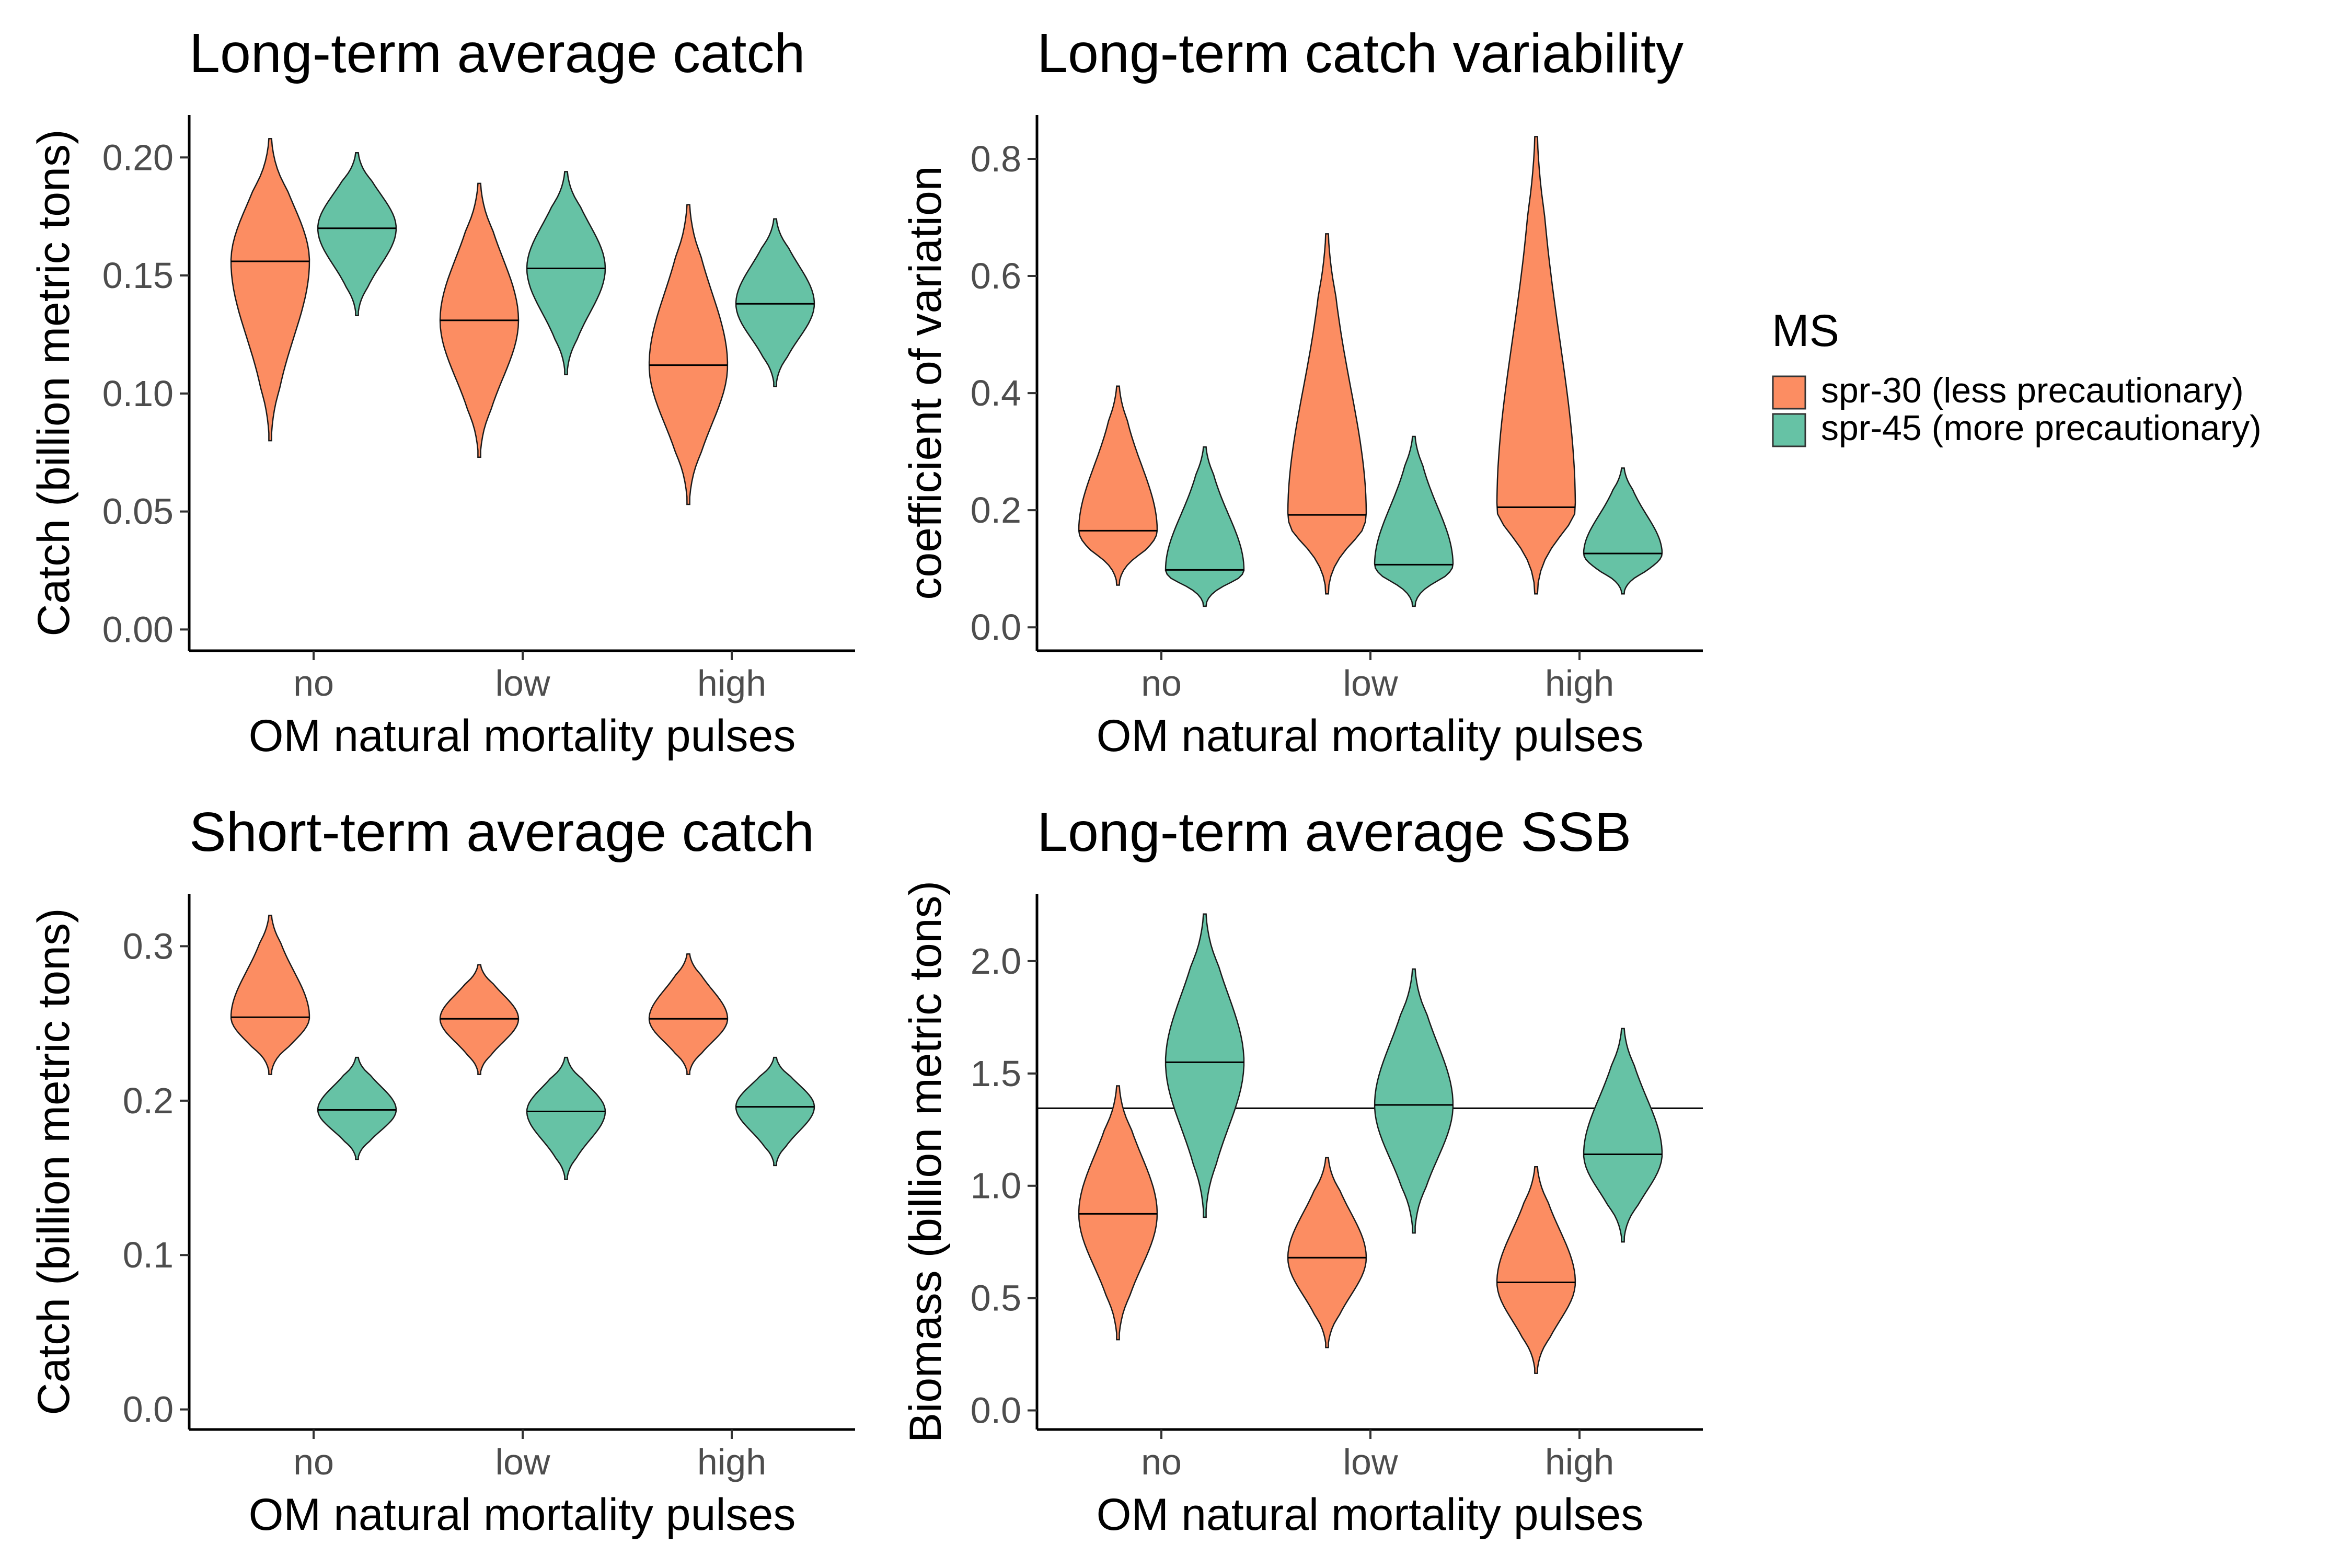 This screenshot has width=2352, height=1568. Describe the element at coordinates (1334, 832) in the screenshot. I see `panel-title: Long-term average SSB` at that location.